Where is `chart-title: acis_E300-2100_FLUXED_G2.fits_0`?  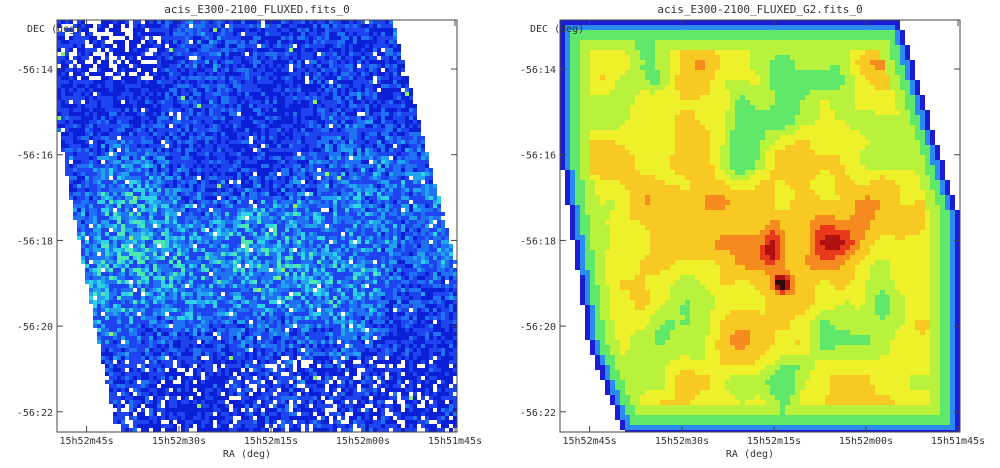 chart-title: acis_E300-2100_FLUXED_G2.fits_0 is located at coordinates (759, 9).